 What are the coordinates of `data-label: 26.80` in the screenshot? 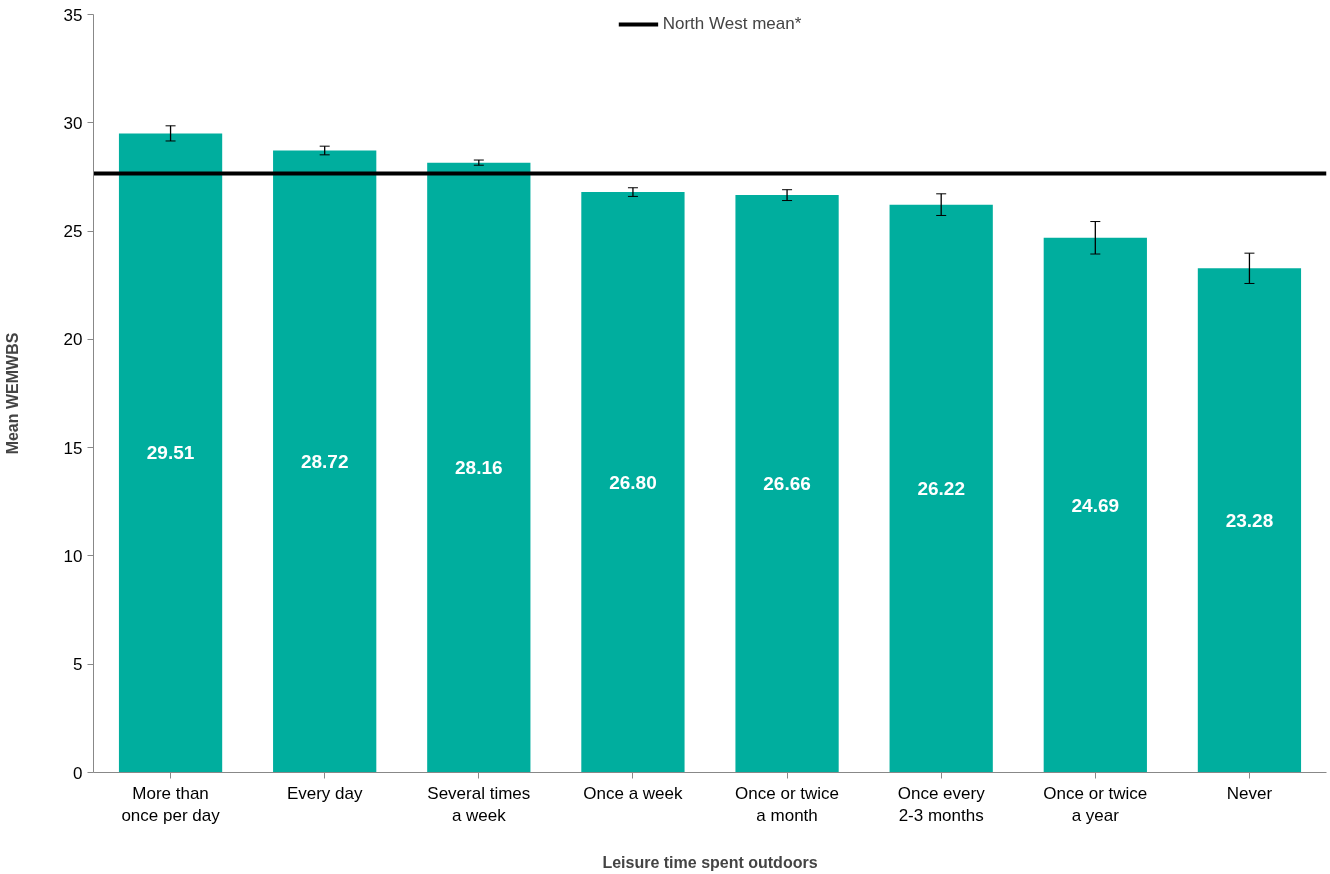 It's located at (633, 482).